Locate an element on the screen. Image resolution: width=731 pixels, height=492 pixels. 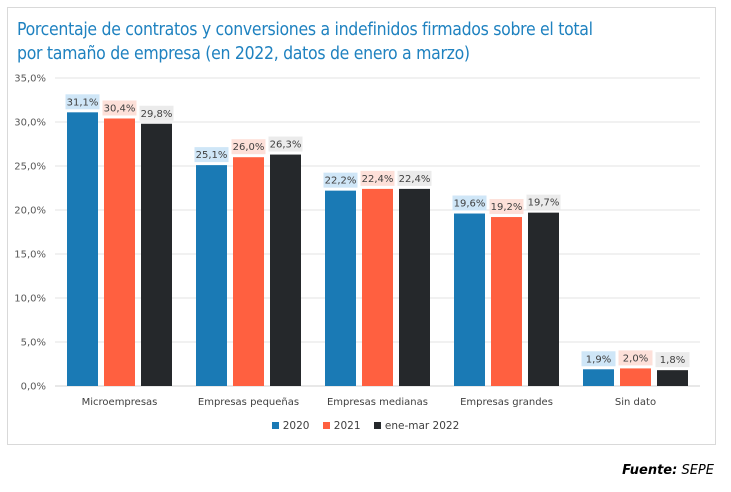
data-label: 26,3% is located at coordinates (286, 145).